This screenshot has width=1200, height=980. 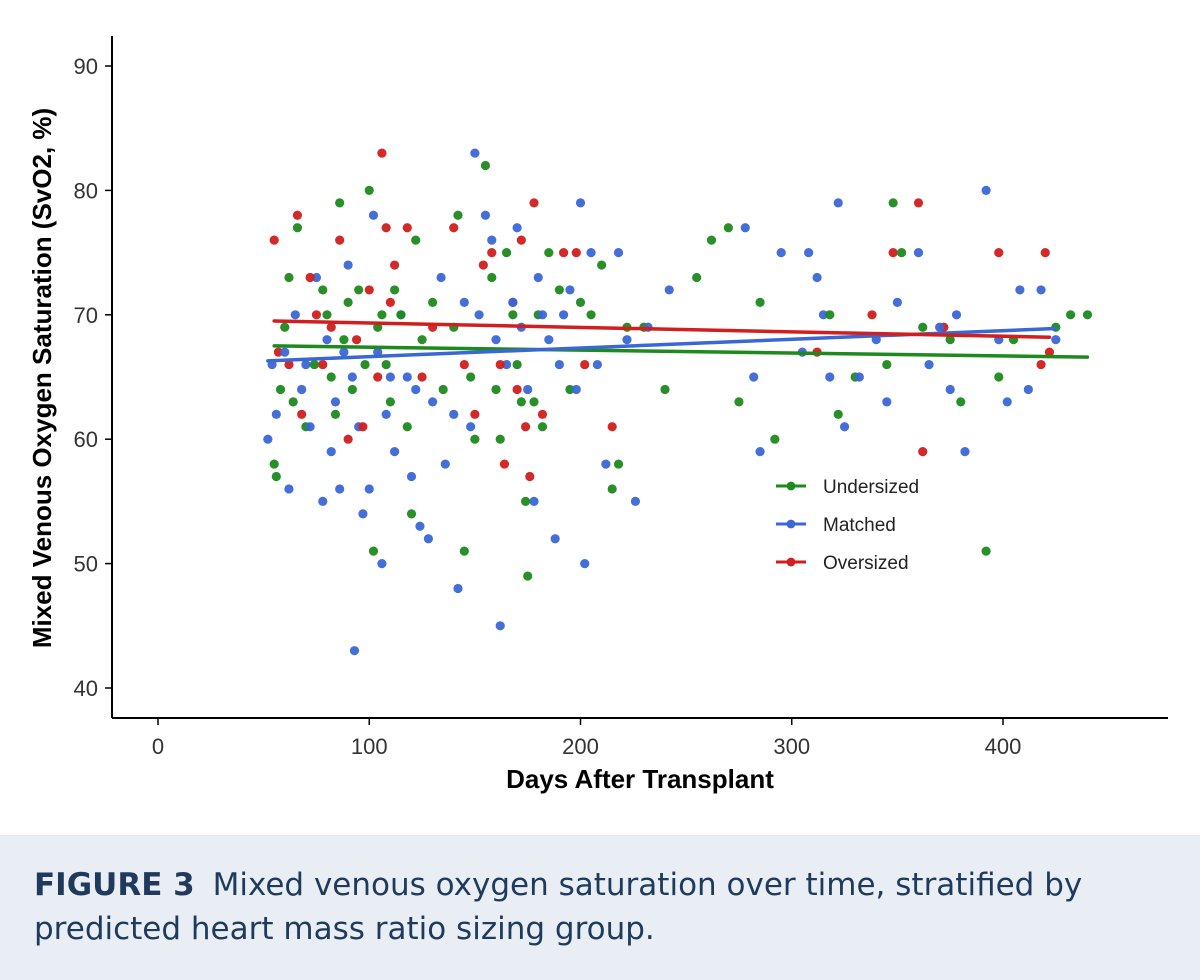 I want to click on legend-label-undersized: Undersized, so click(x=871, y=487).